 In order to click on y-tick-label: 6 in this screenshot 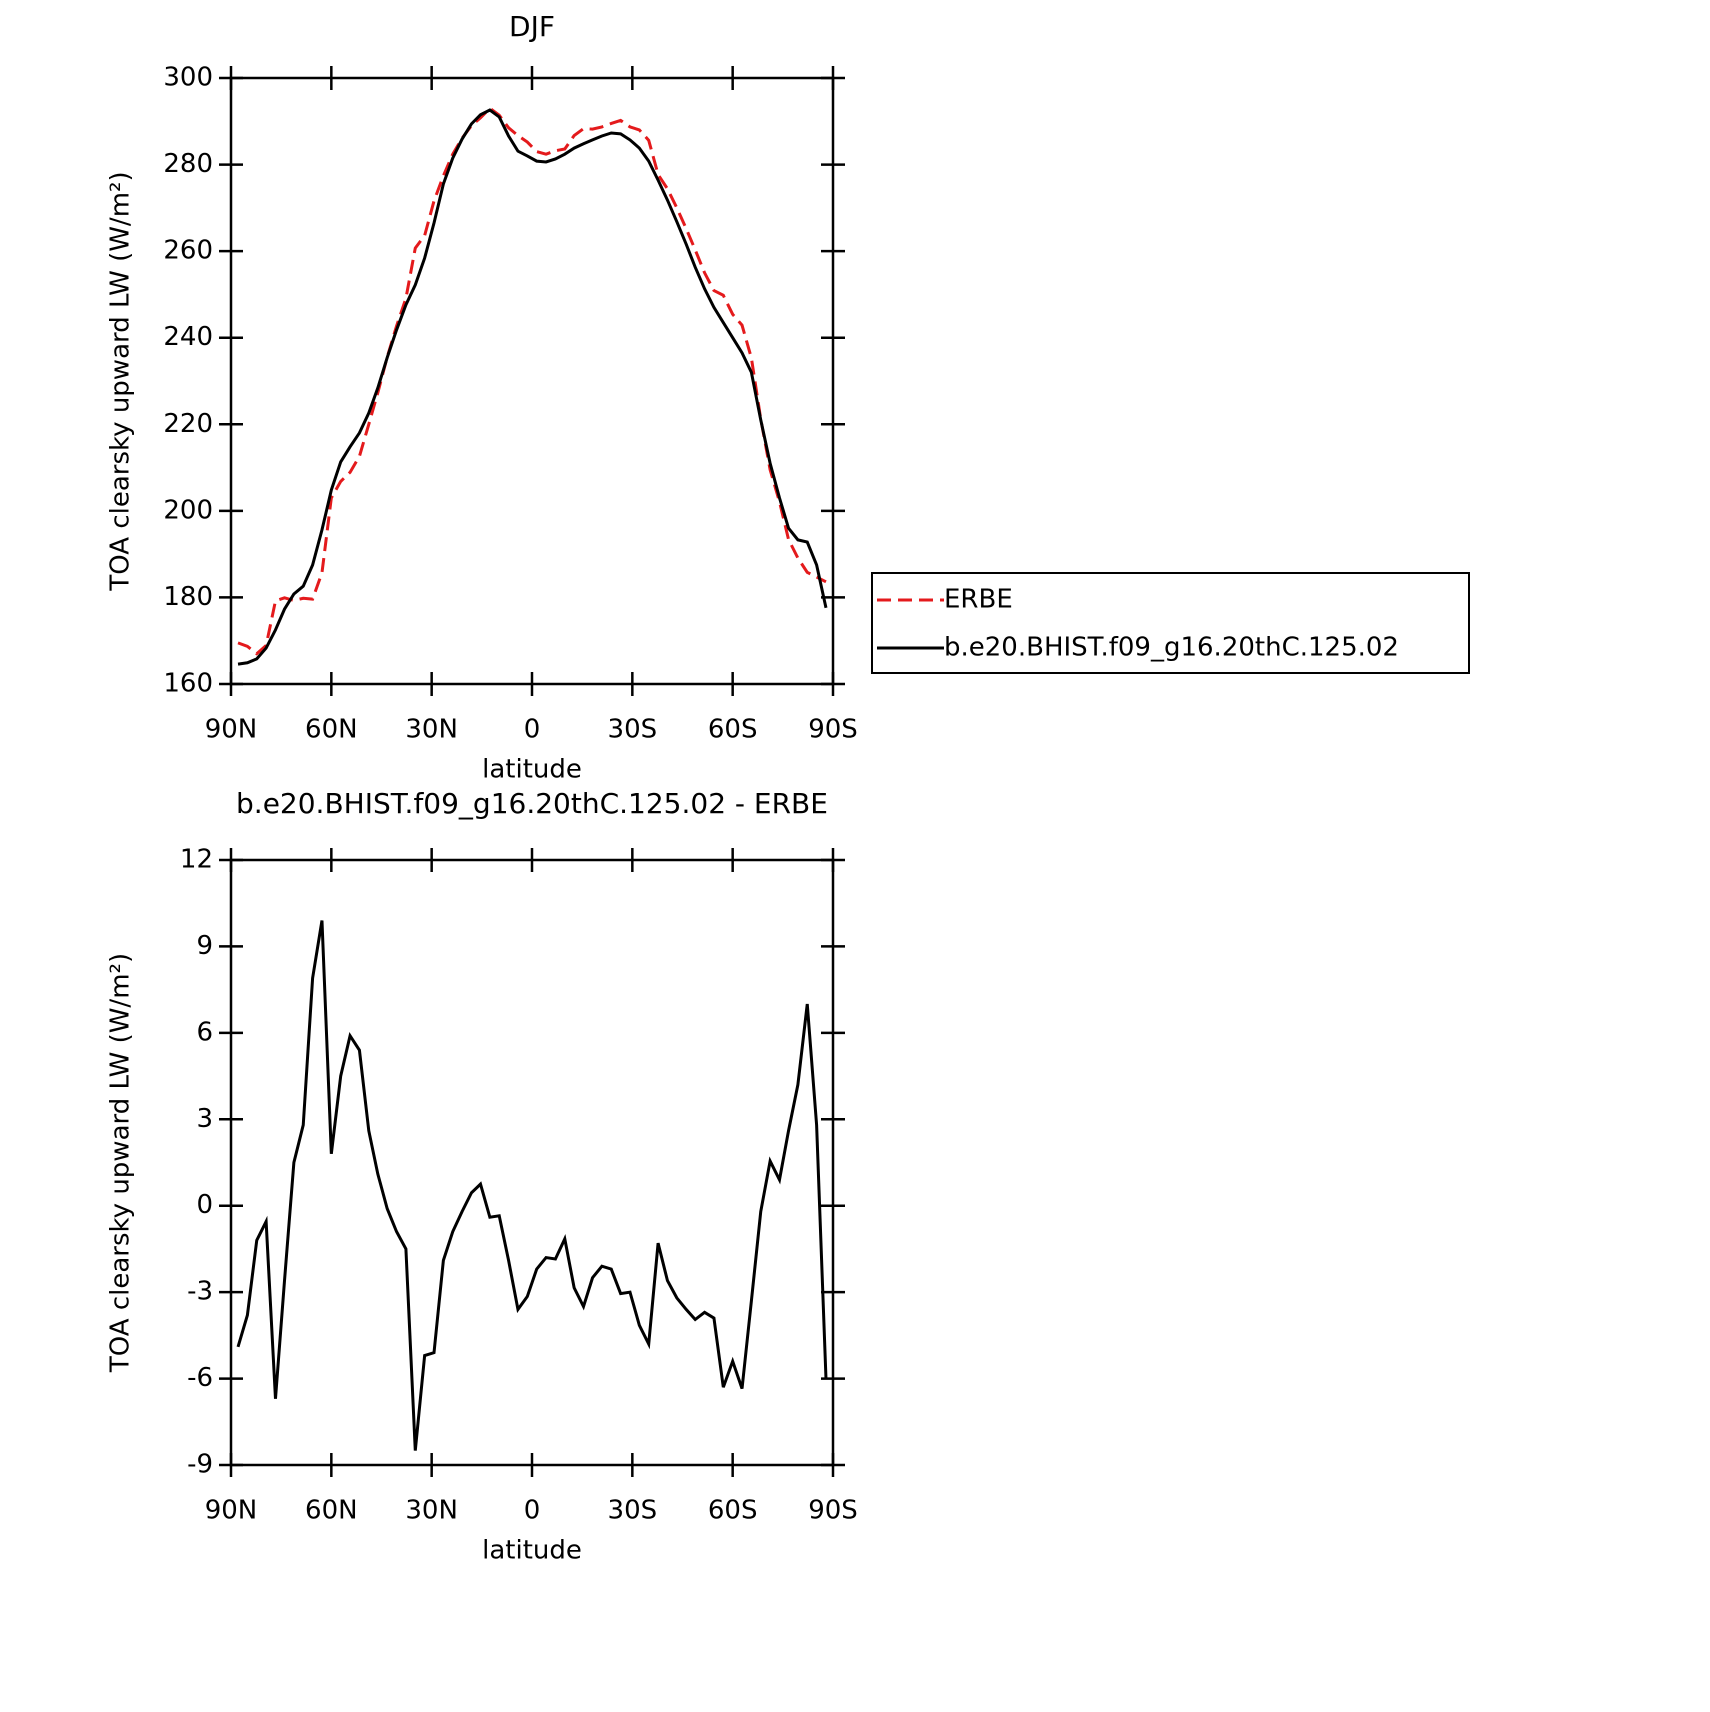, I will do `click(204, 1032)`.